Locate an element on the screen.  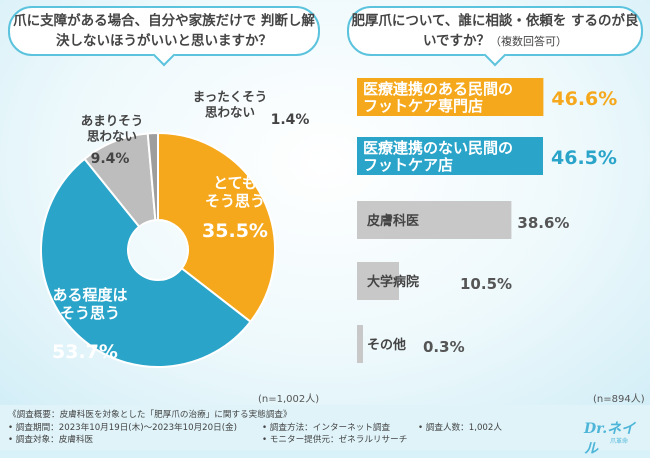
footer-overview: 《調査概要：皮膚科医を対象とした「肥厚爪の治療」に関する実態調査》 is located at coordinates (150, 415).